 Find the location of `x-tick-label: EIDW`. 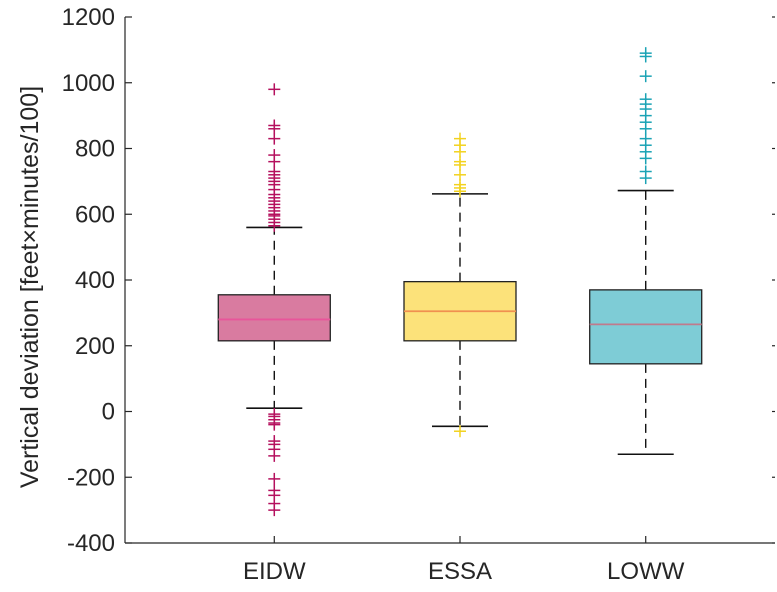

x-tick-label: EIDW is located at coordinates (274, 571).